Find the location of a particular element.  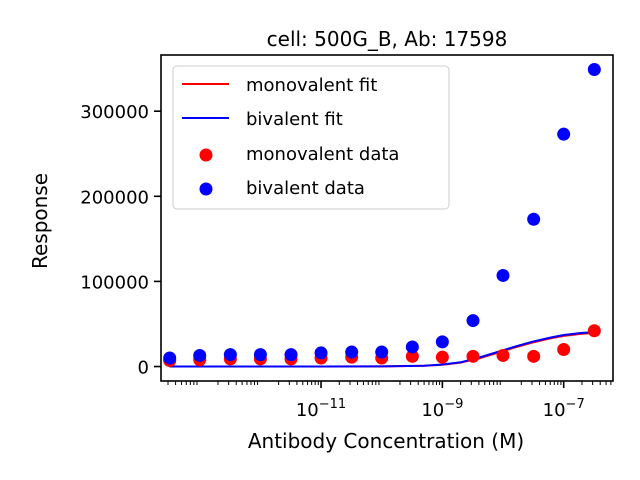

x-tick-label: 10⁻⁷ is located at coordinates (564, 409).